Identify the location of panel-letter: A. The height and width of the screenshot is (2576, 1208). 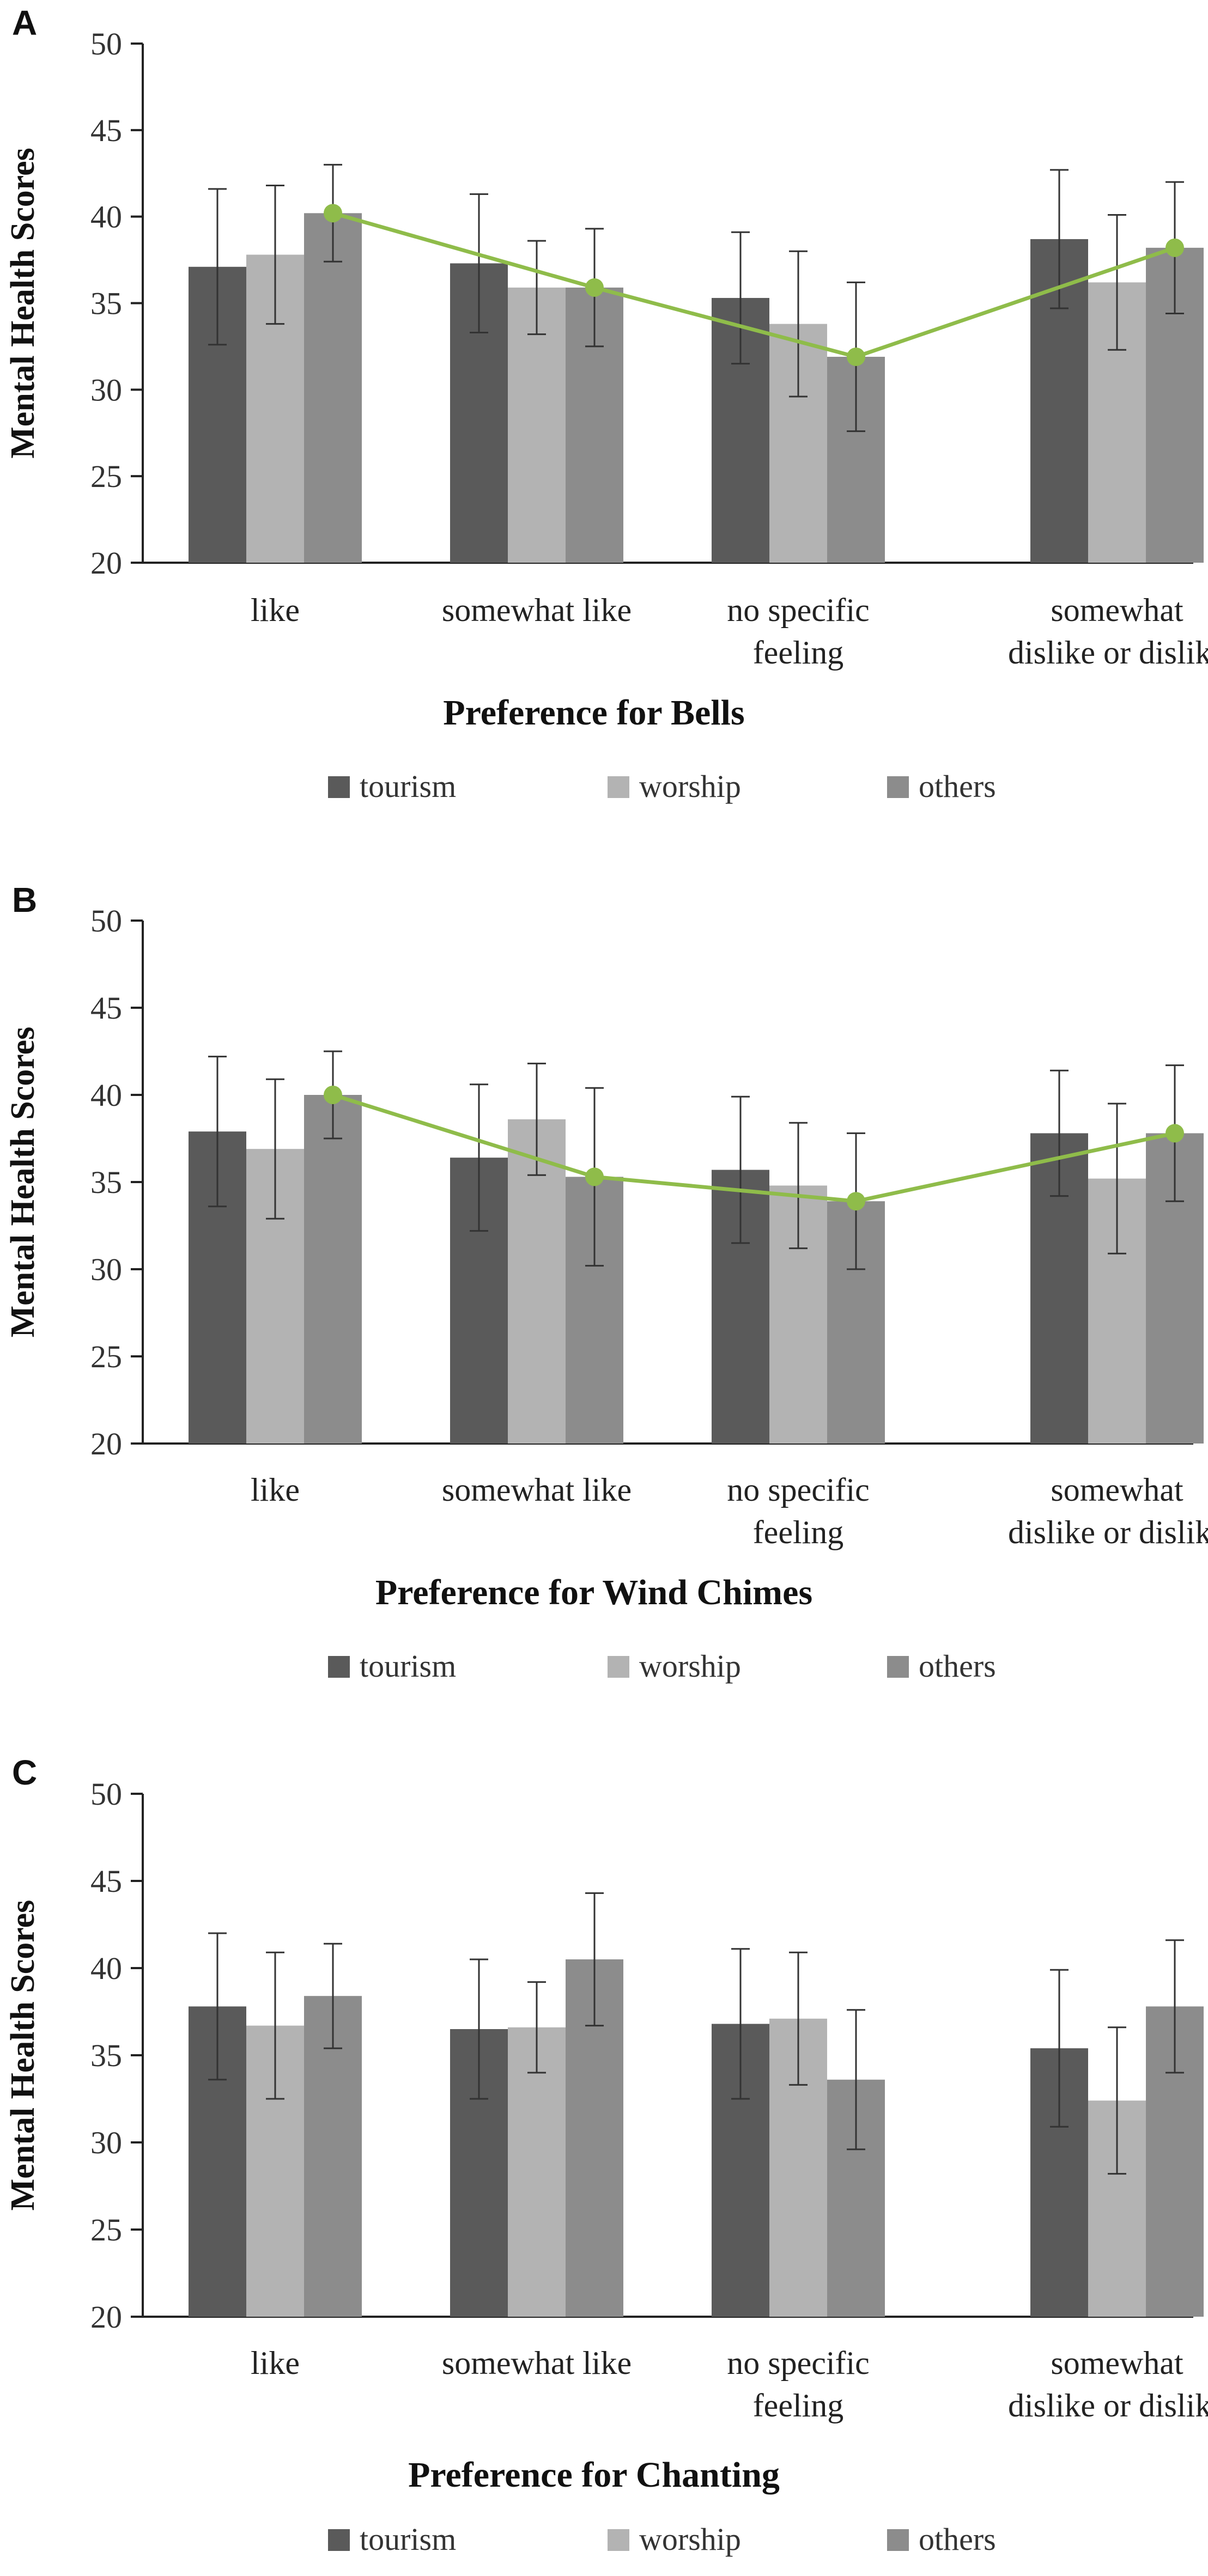
(24, 23).